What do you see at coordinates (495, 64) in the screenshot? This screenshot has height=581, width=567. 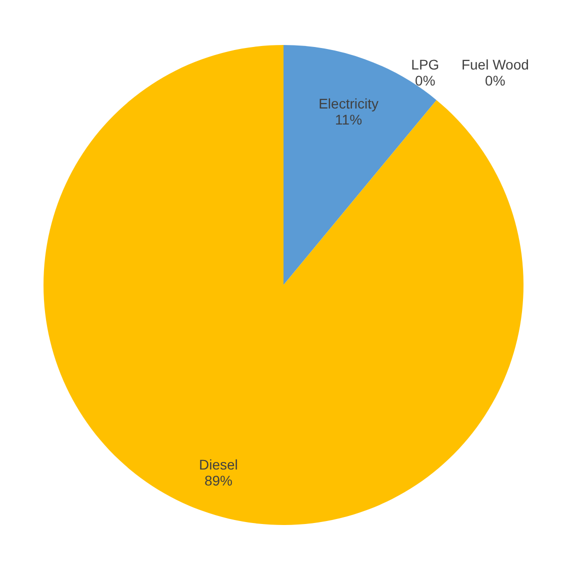 I see `category-label: Fuel Wood` at bounding box center [495, 64].